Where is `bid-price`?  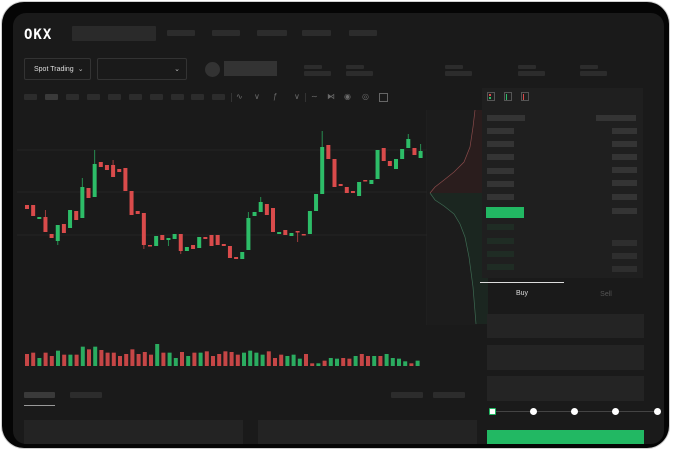 bid-price is located at coordinates (500, 241).